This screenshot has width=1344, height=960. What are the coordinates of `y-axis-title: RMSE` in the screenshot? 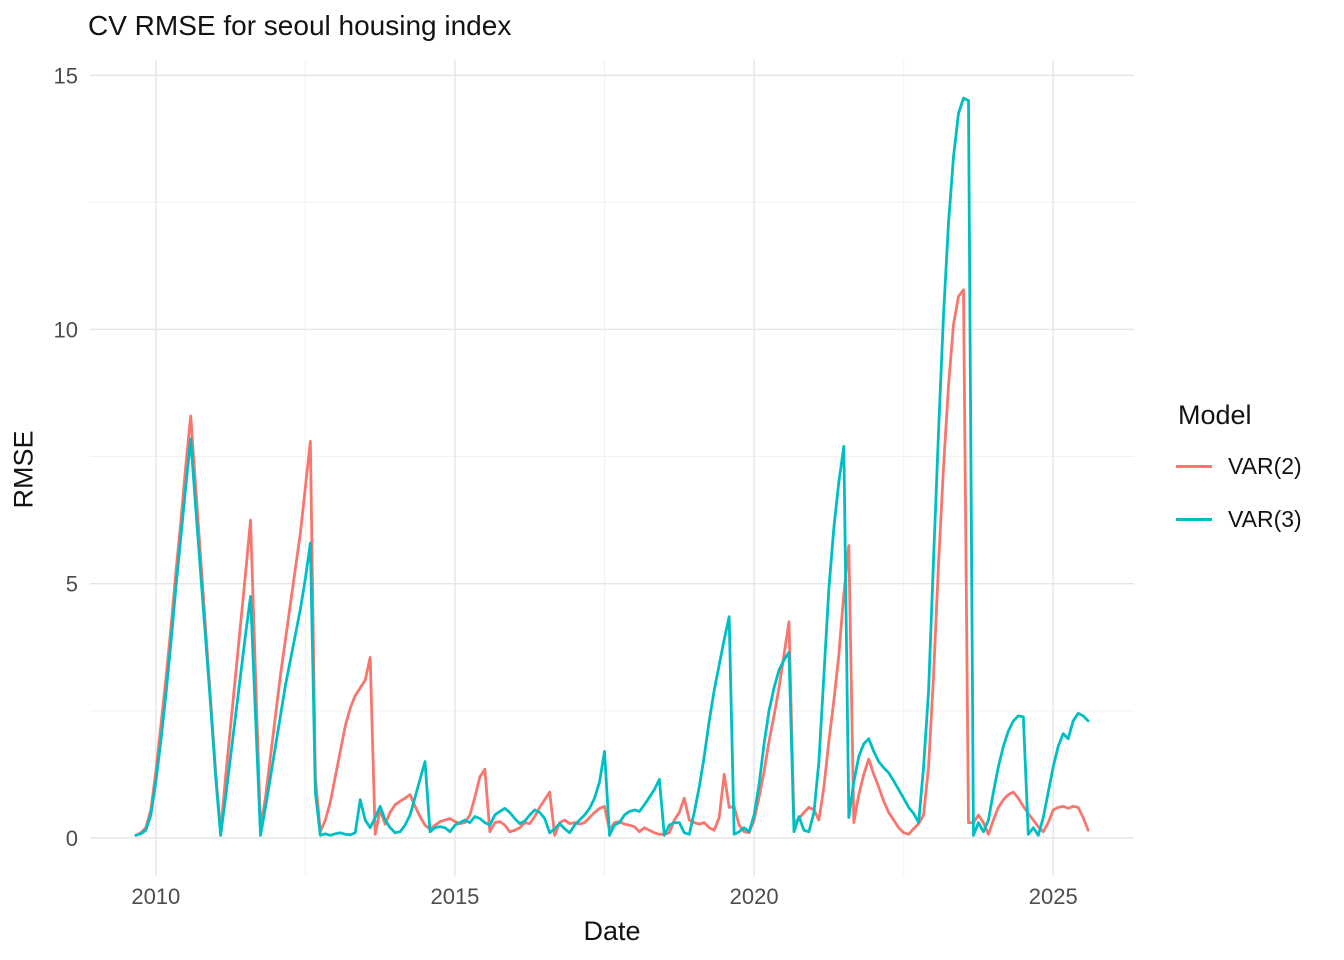 It's located at (23, 469).